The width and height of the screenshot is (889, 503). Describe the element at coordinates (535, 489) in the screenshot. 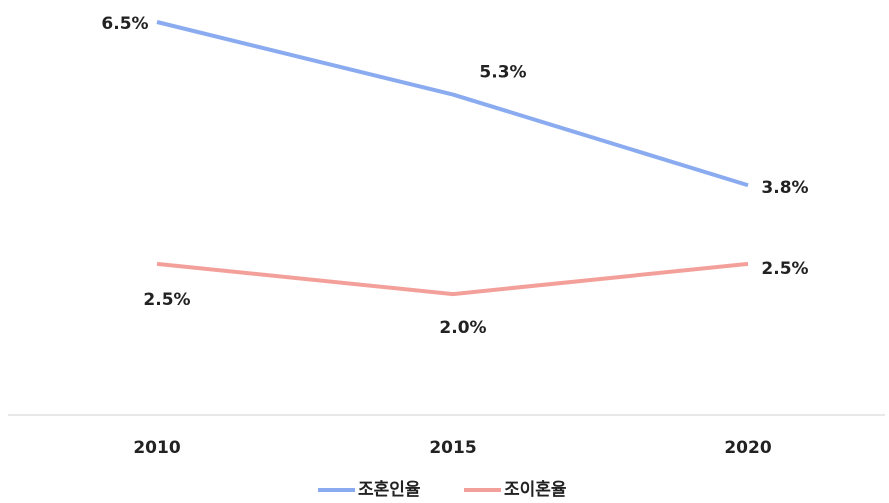

I see `legend-label: 조이혼율` at that location.